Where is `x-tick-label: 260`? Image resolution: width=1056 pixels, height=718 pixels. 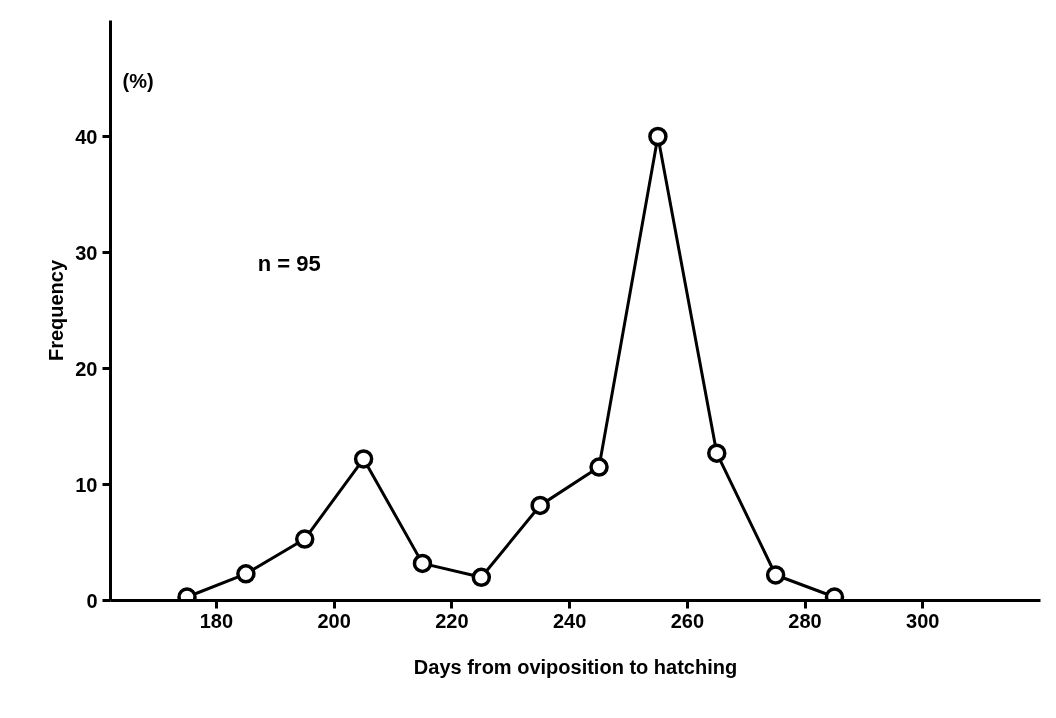
x-tick-label: 260 is located at coordinates (687, 620).